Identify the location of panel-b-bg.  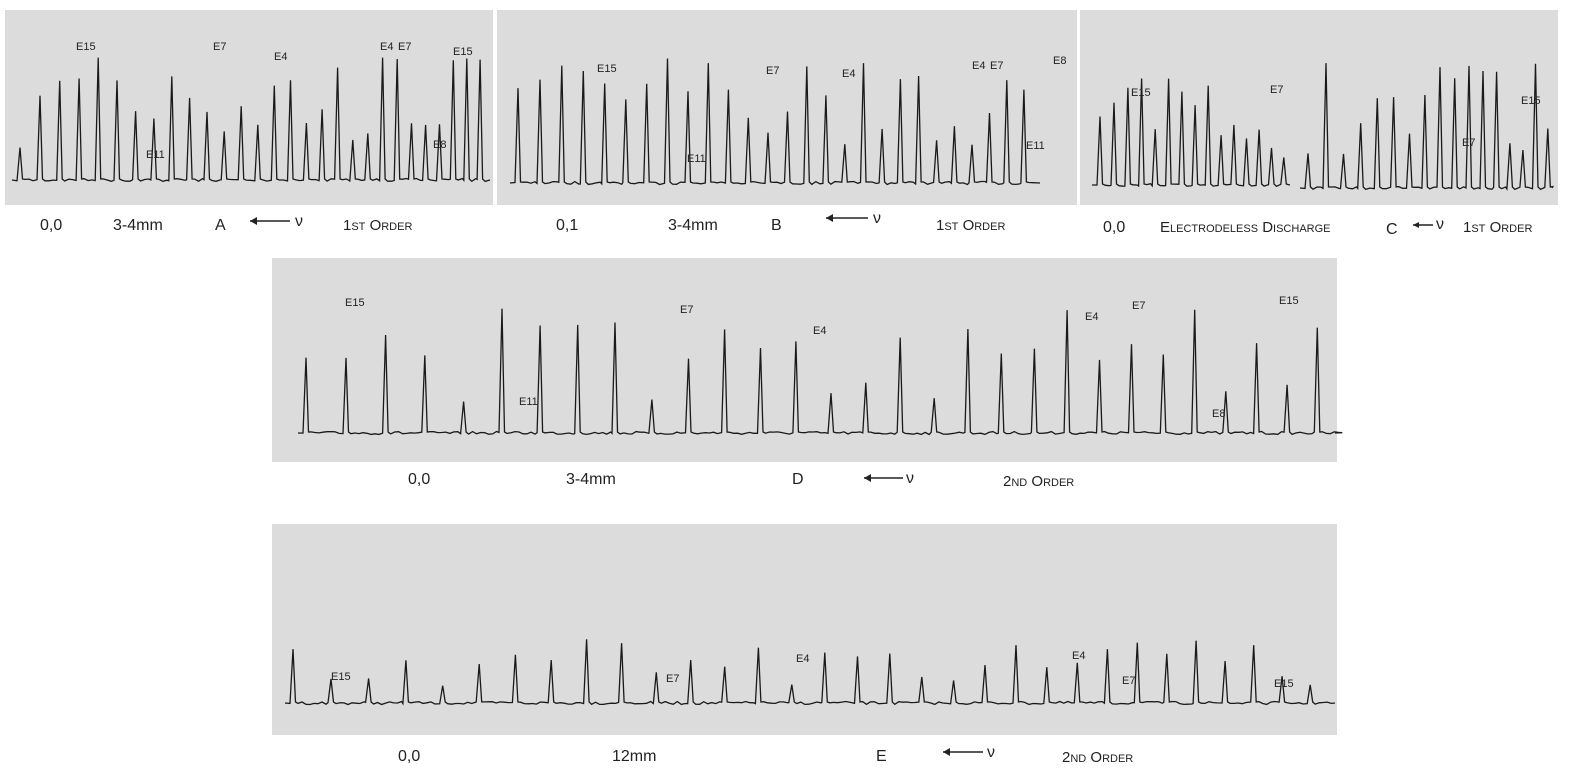
(787, 107).